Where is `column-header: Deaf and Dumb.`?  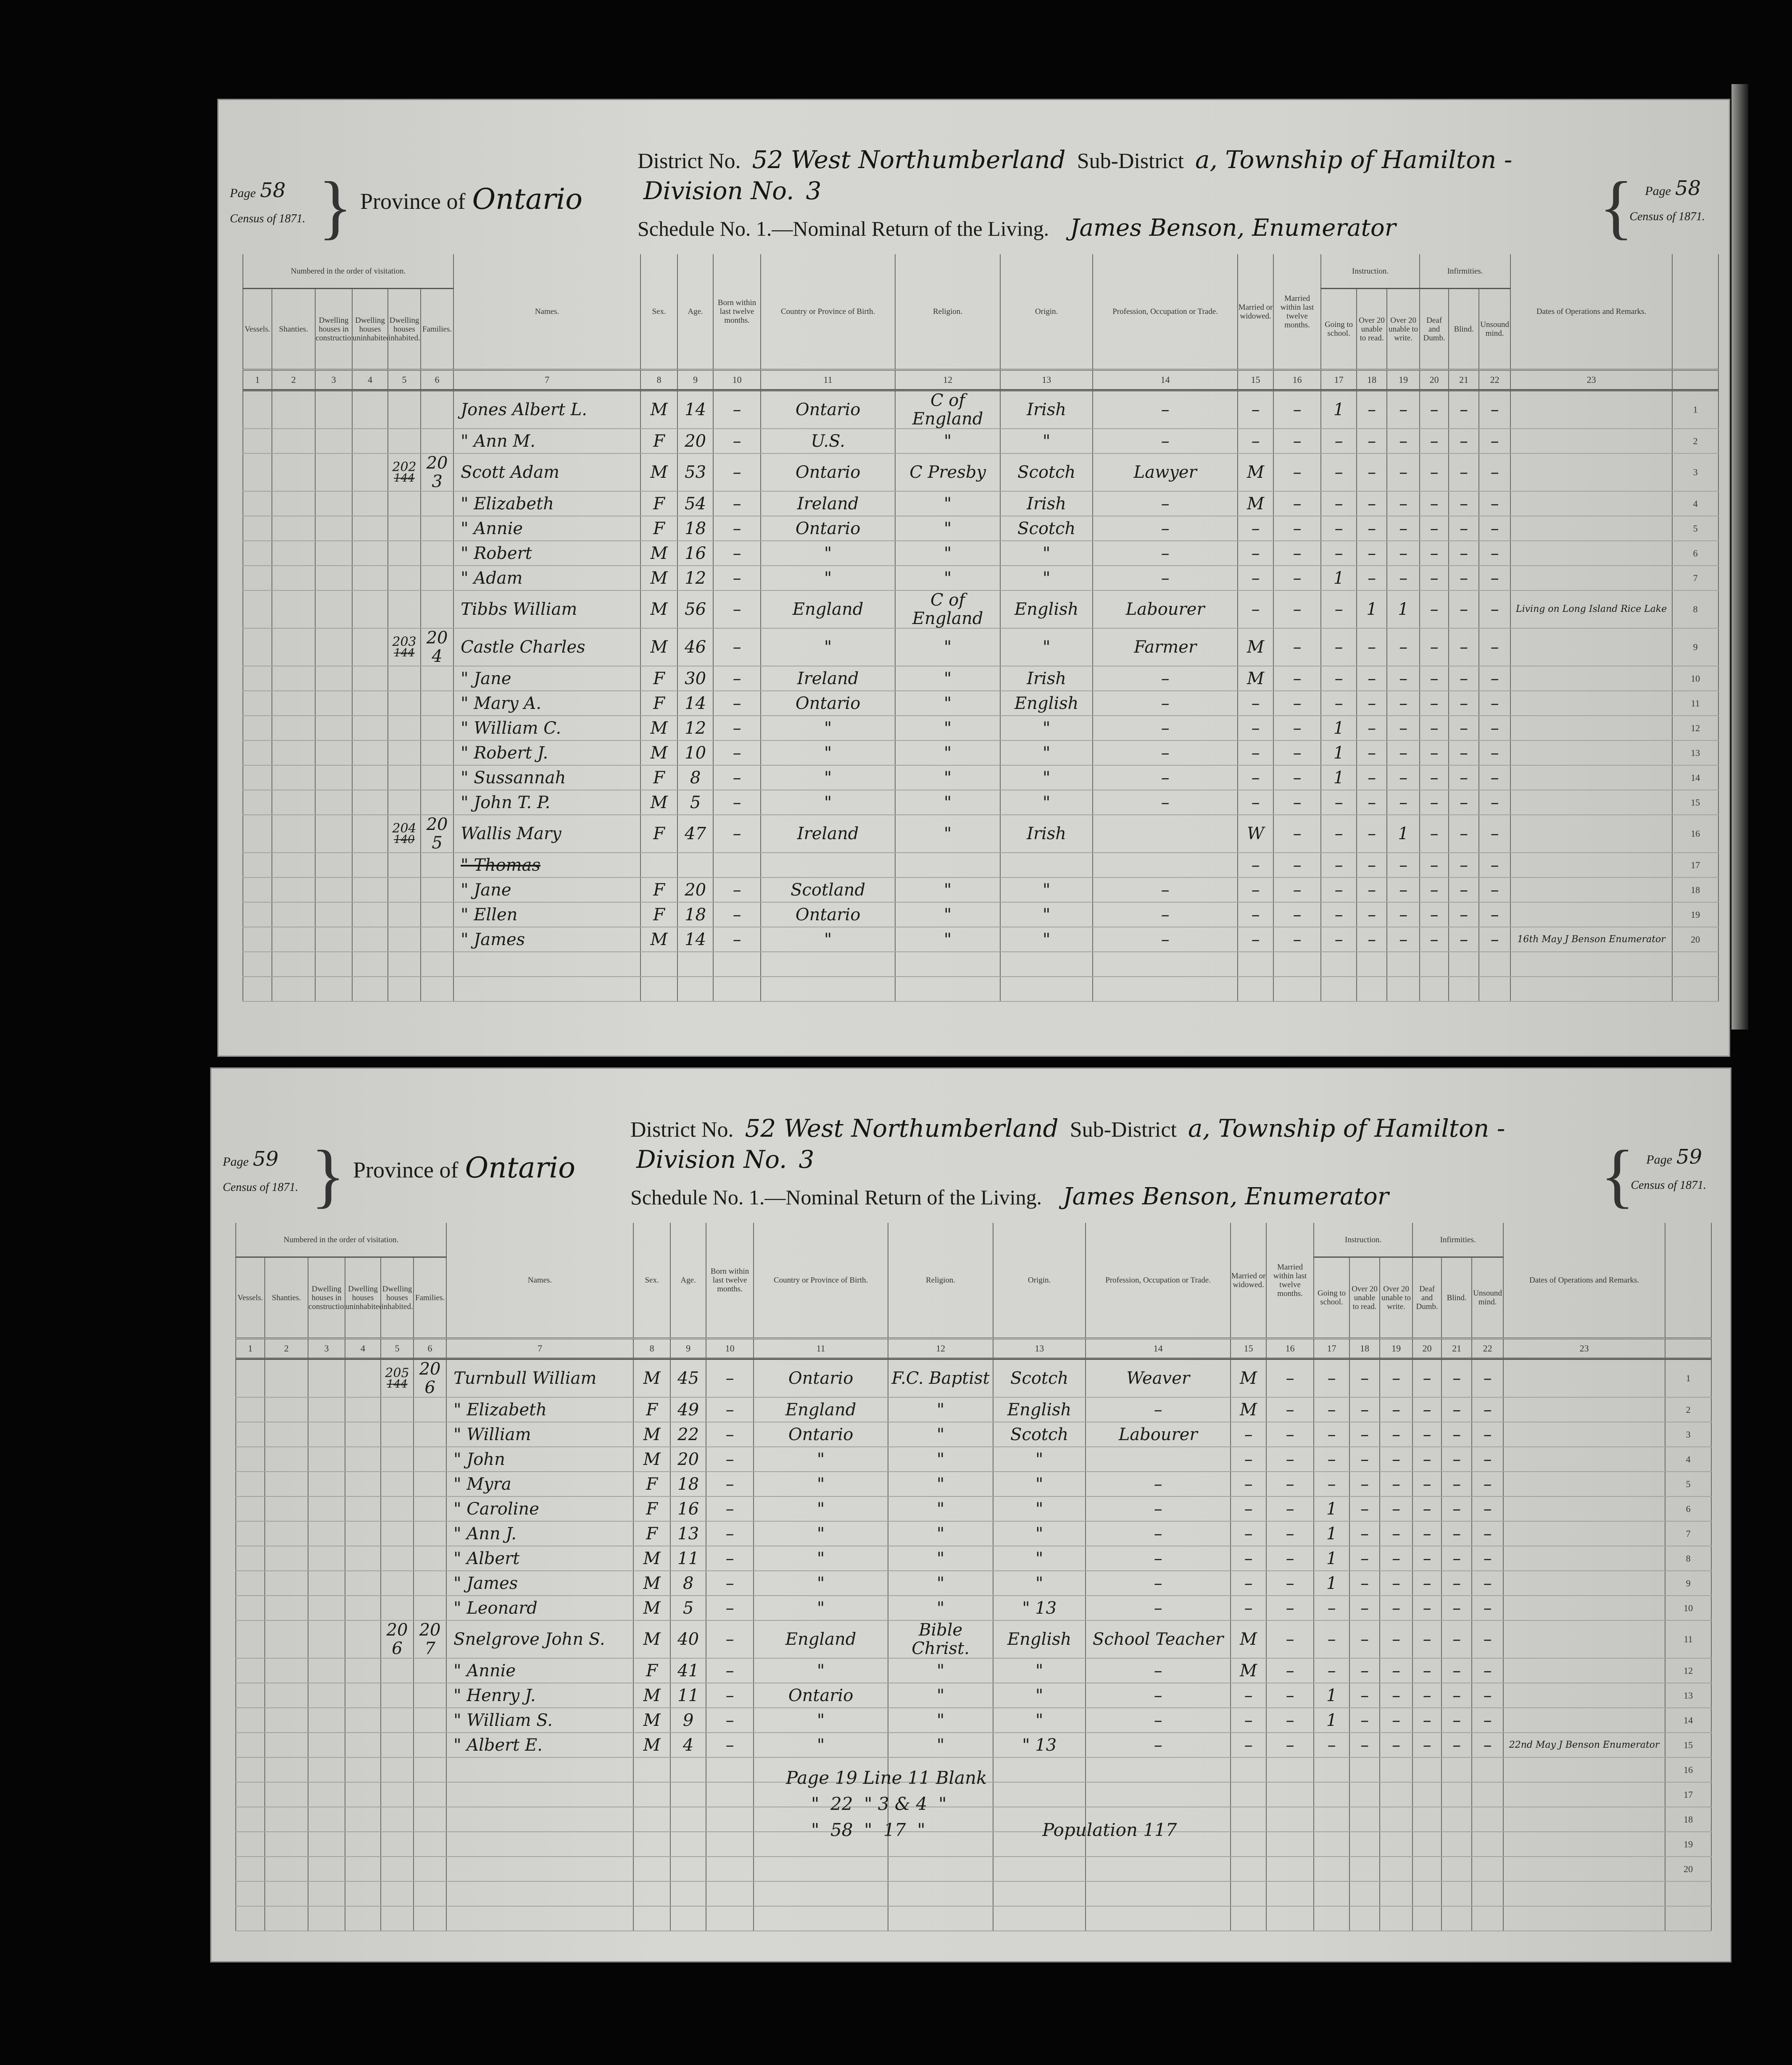 column-header: Deaf and Dumb. is located at coordinates (1427, 1297).